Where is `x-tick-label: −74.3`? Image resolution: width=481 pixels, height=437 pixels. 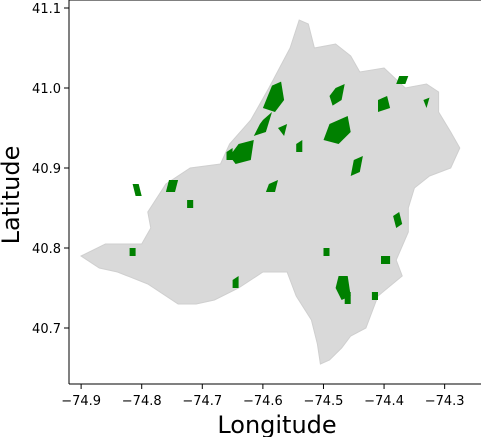 x-tick-label: −74.3 is located at coordinates (445, 401).